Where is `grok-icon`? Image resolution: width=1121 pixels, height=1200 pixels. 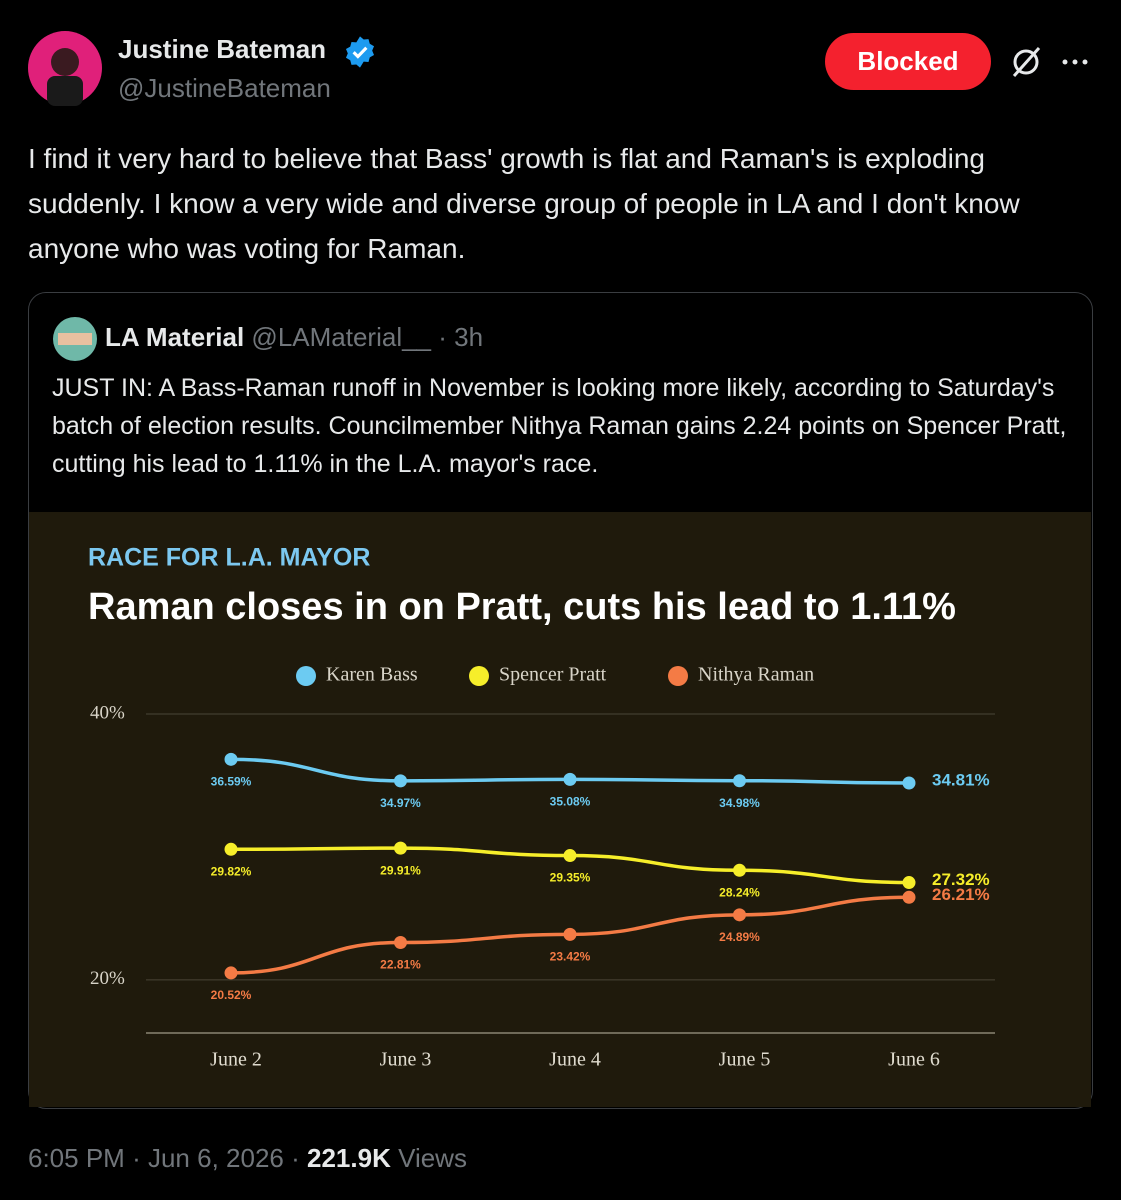
grok-icon is located at coordinates (1026, 62).